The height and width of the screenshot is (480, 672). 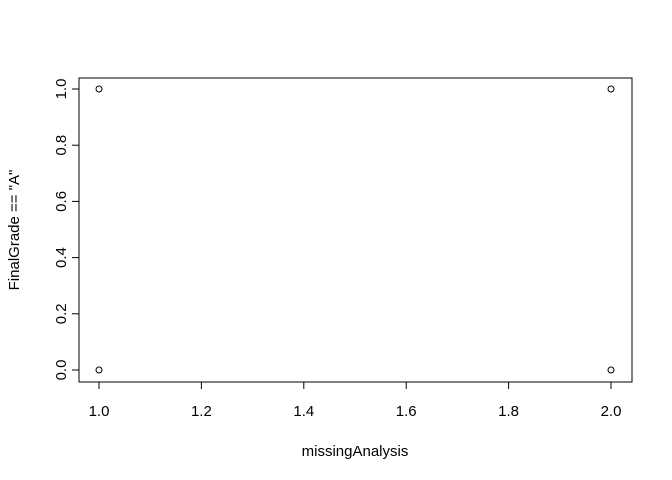 I want to click on y-tick-label: 0.2, so click(x=61, y=313).